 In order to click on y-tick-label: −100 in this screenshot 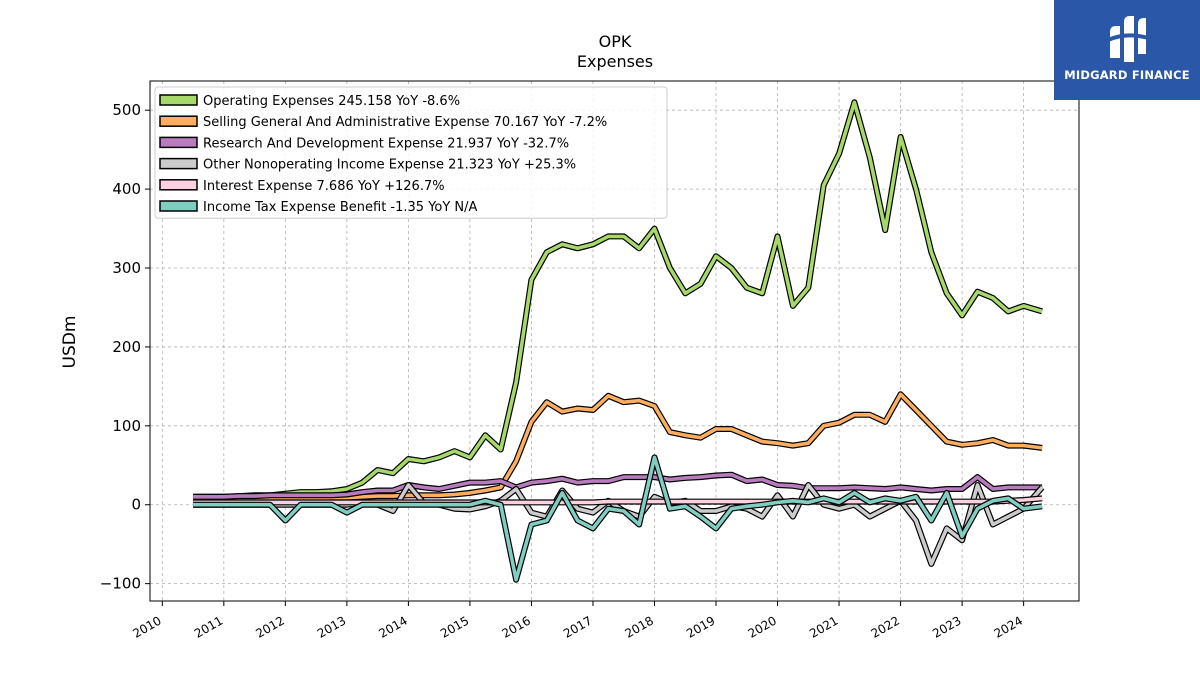, I will do `click(120, 584)`.